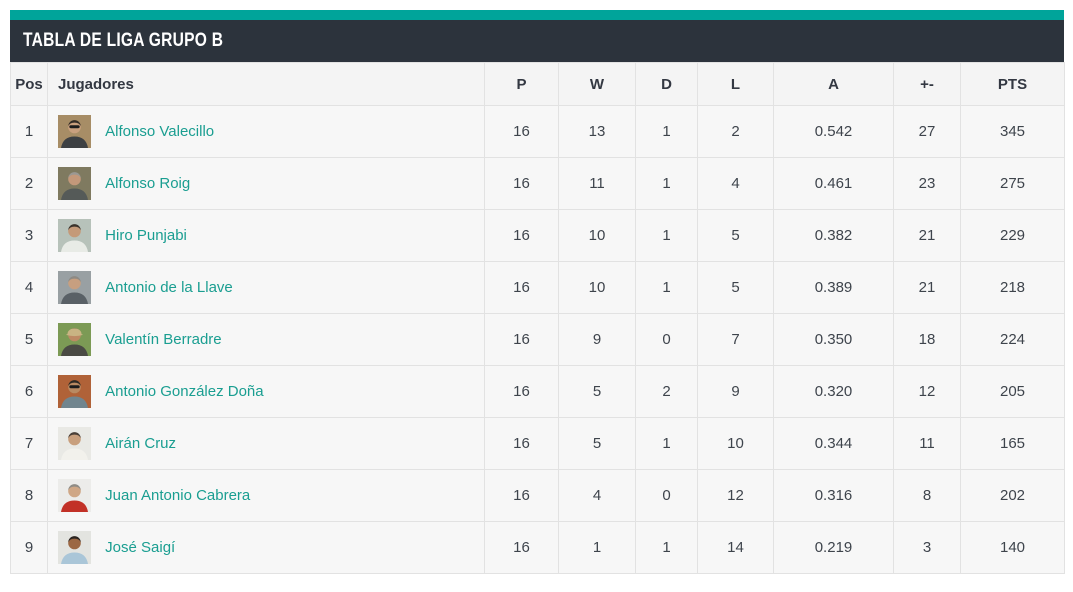  What do you see at coordinates (29, 495) in the screenshot?
I see `position-cell: 8` at bounding box center [29, 495].